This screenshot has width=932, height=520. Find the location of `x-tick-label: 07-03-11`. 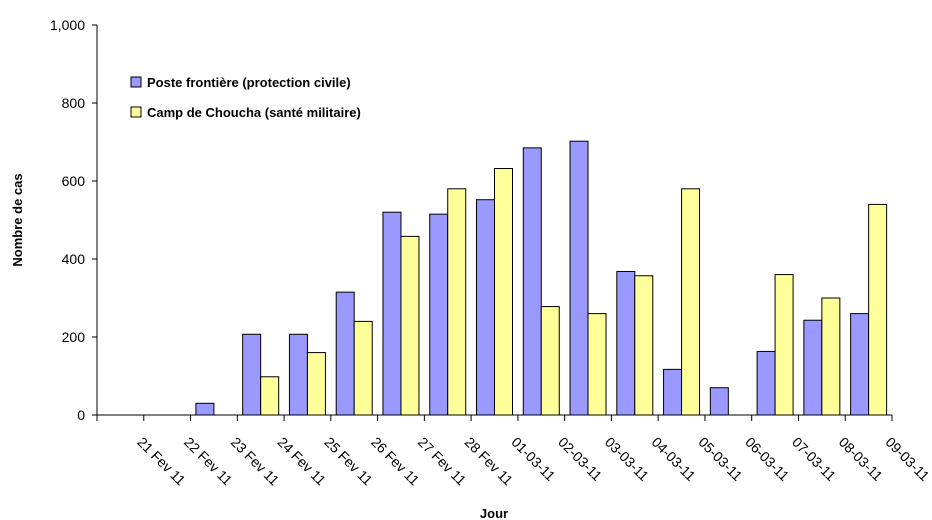

x-tick-label: 07-03-11 is located at coordinates (814, 459).